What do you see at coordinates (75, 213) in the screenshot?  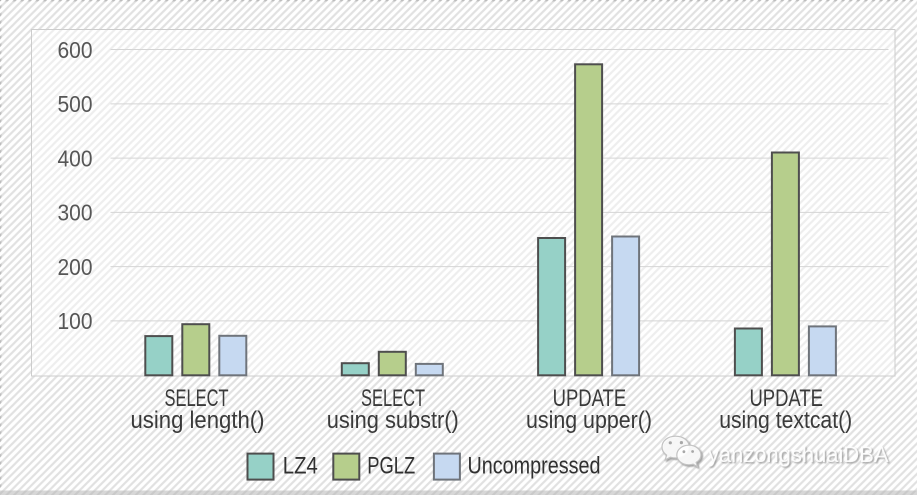 I see `svg-text: 300` at bounding box center [75, 213].